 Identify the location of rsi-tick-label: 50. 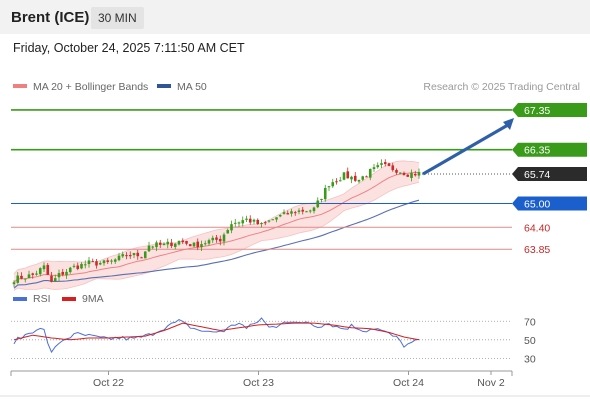
(530, 341).